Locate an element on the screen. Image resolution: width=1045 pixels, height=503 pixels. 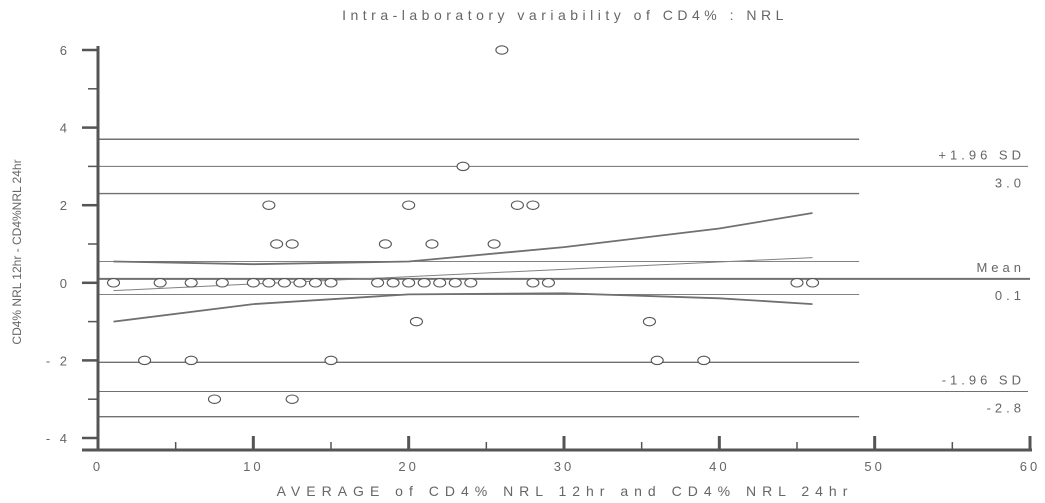
ref-label-1: Mean is located at coordinates (1000, 267).